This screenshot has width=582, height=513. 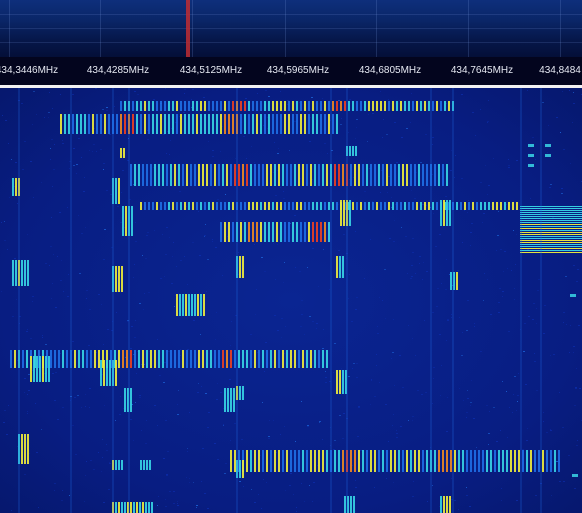 What do you see at coordinates (9, 28) in the screenshot?
I see `spectrum-grid-line` at bounding box center [9, 28].